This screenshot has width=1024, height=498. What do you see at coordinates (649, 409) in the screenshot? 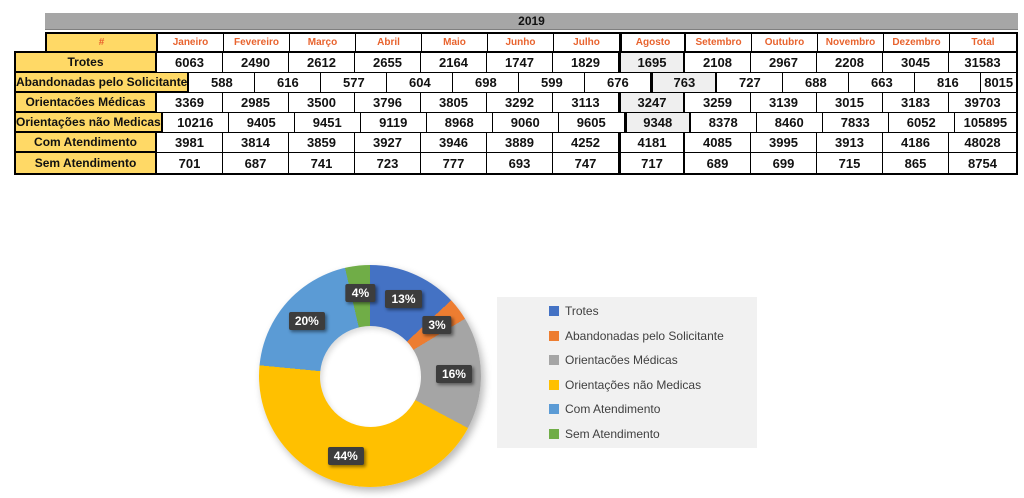
I see `legend-item-5: Com Atendimento` at bounding box center [649, 409].